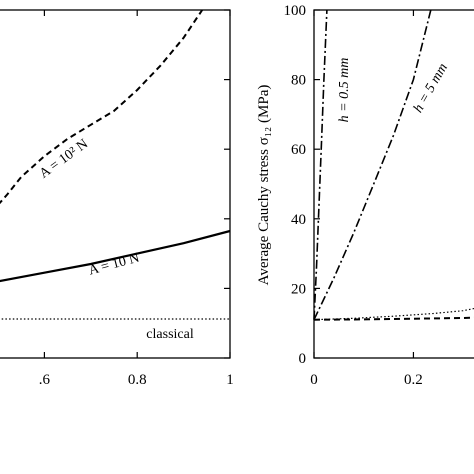 The image size is (474, 474). I want to click on right-y-tick-label: 80, so click(298, 81).